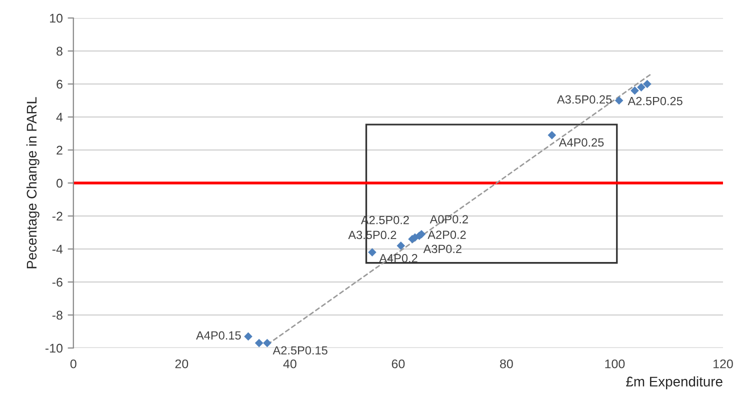 The height and width of the screenshot is (400, 734). What do you see at coordinates (442, 249) in the screenshot?
I see `annotation: A3P0.2` at bounding box center [442, 249].